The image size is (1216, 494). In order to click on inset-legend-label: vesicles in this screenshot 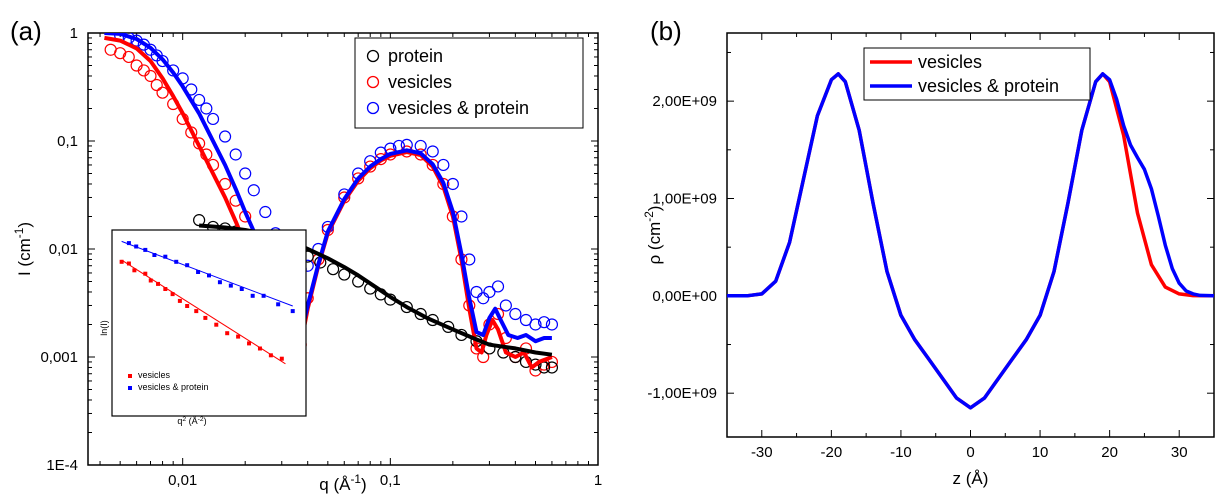, I will do `click(154, 375)`.